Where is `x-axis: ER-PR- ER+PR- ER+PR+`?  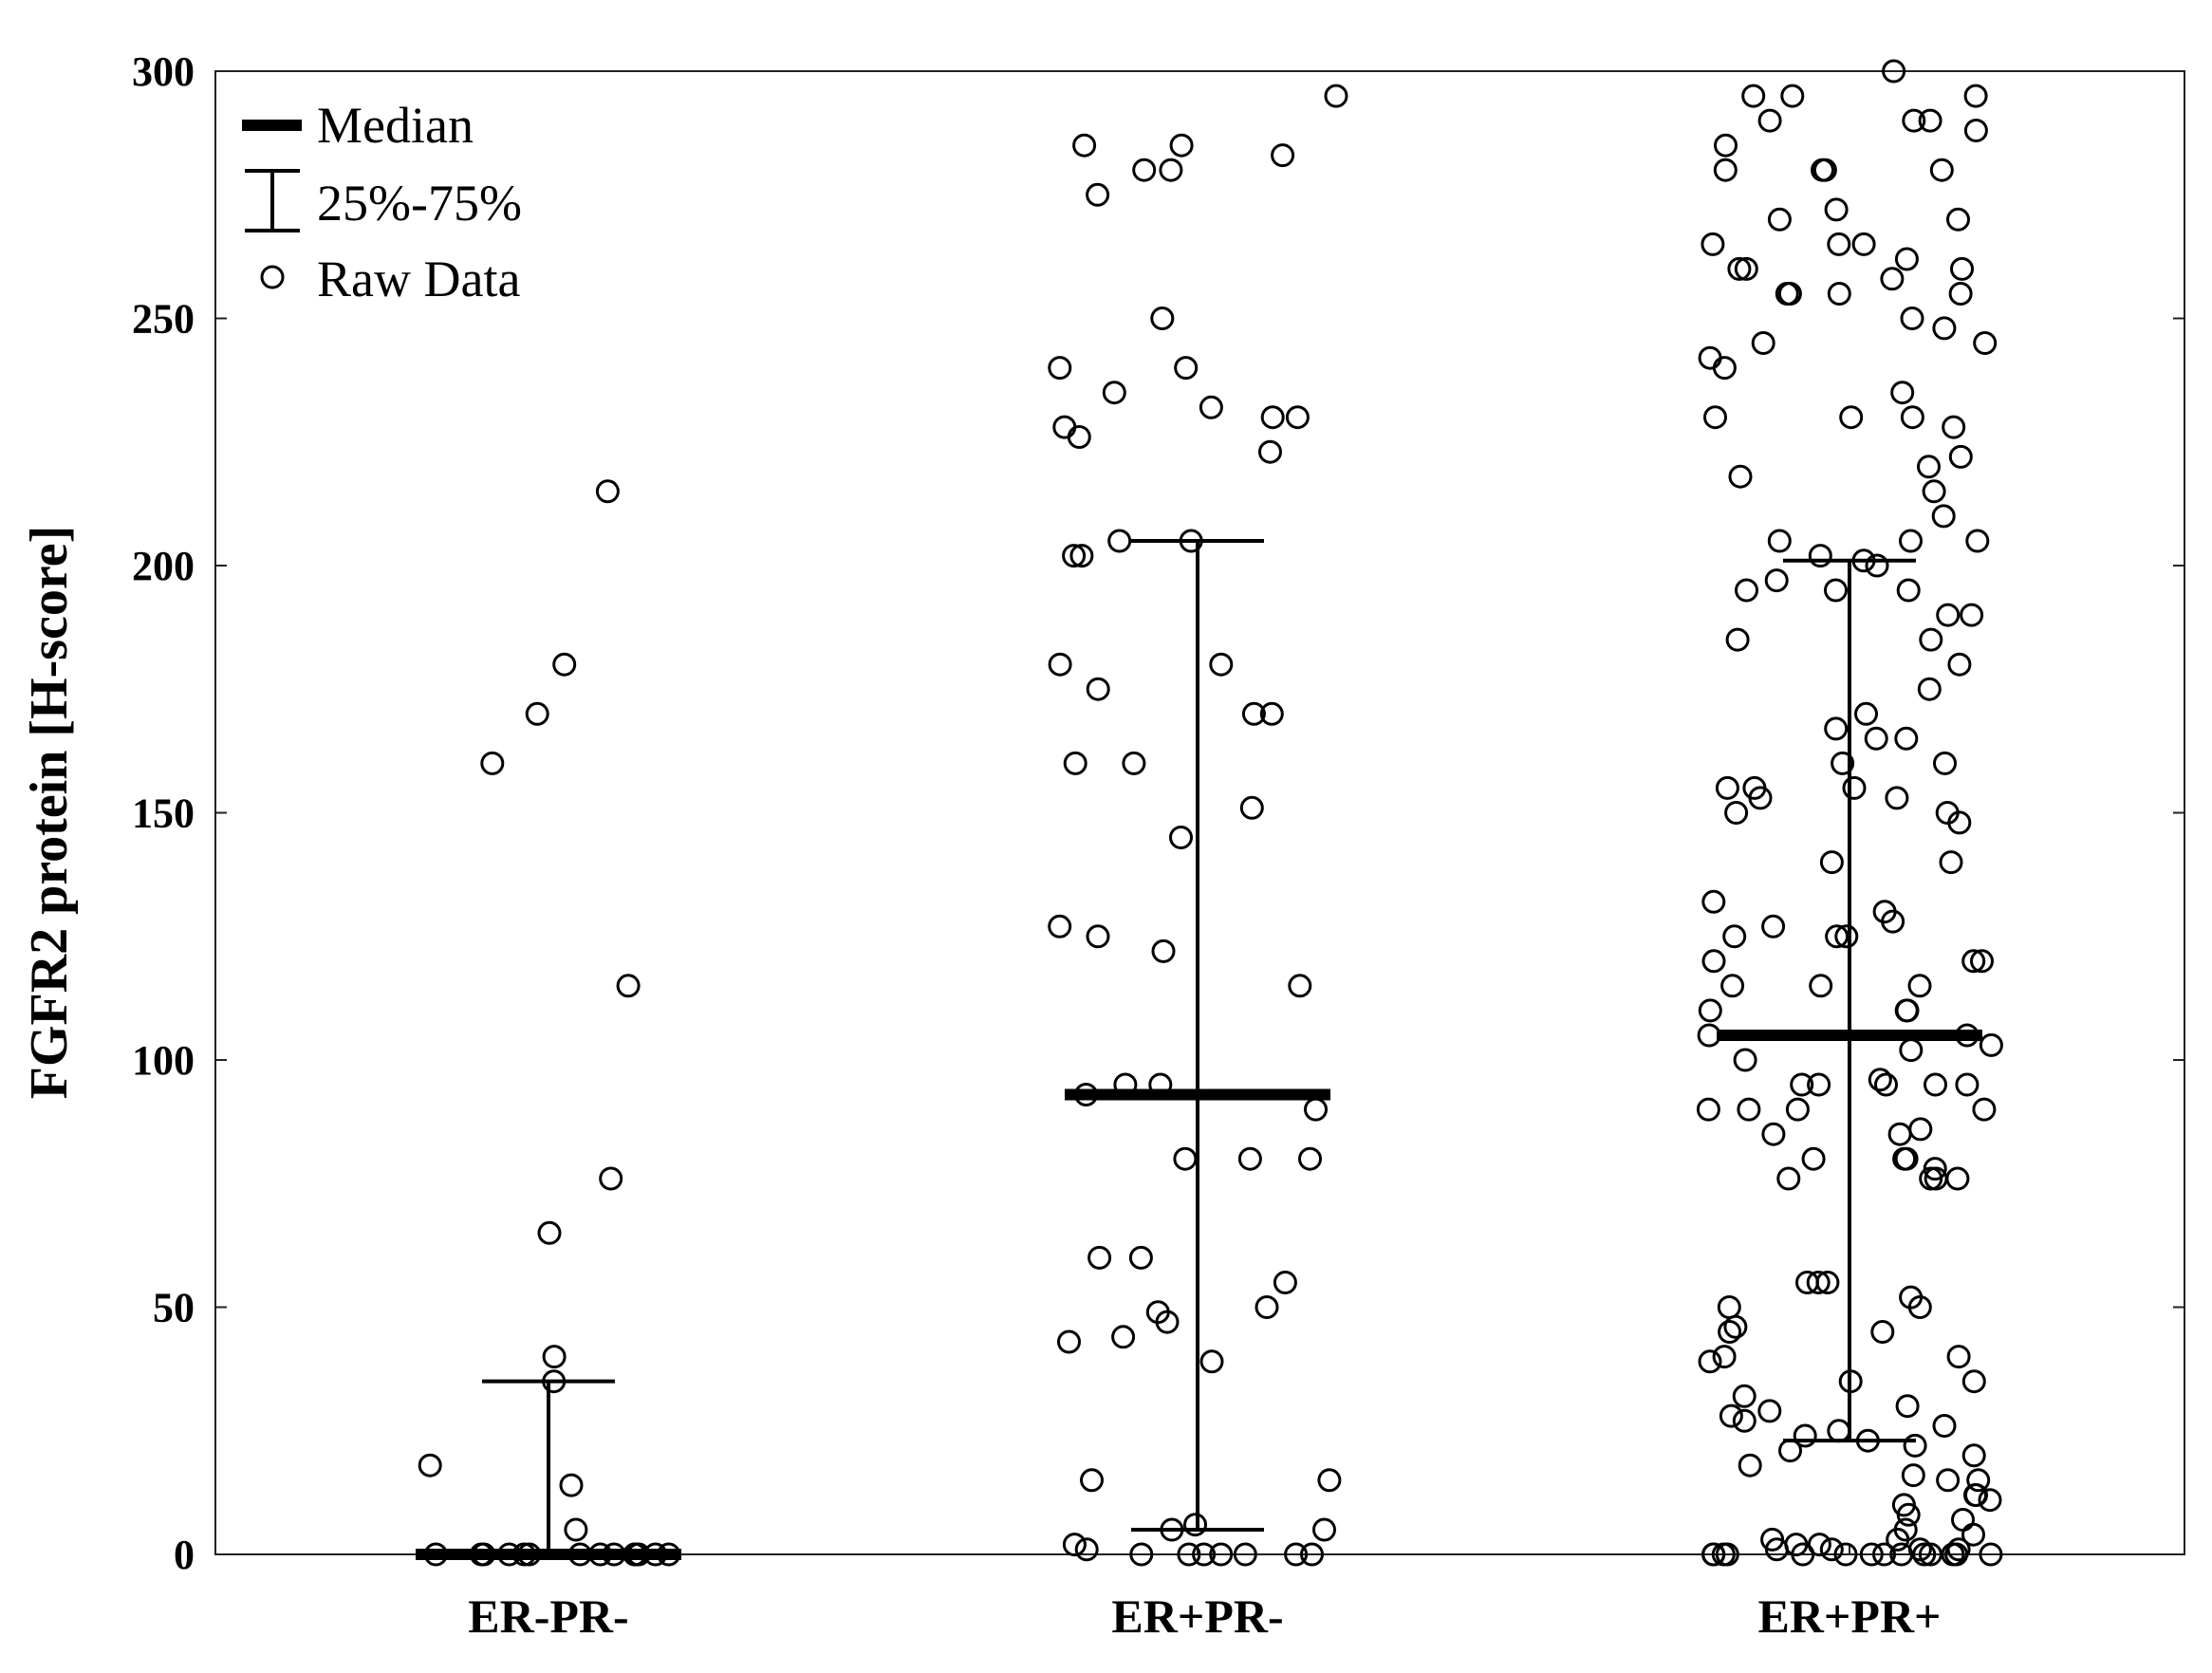 x-axis: ER-PR- ER+PR- ER+PR+ is located at coordinates (1205, 1594).